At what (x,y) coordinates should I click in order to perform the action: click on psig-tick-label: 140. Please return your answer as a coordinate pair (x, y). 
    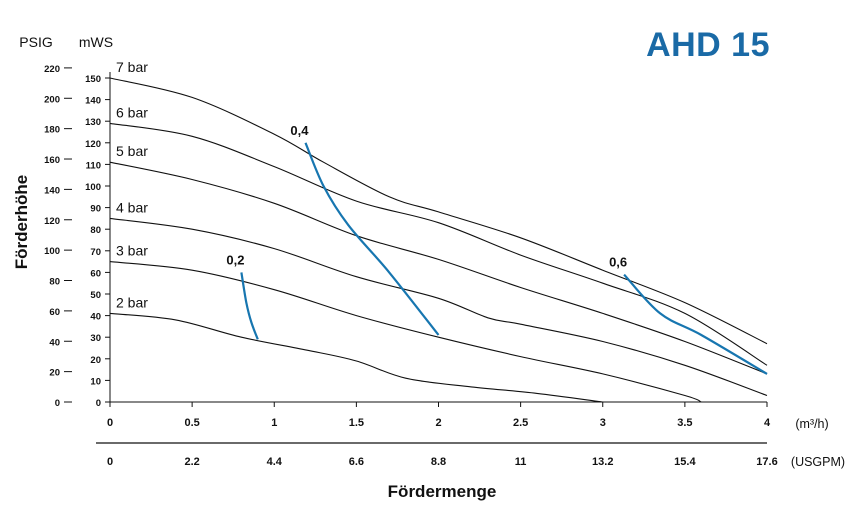
    Looking at the image, I should click on (52, 190).